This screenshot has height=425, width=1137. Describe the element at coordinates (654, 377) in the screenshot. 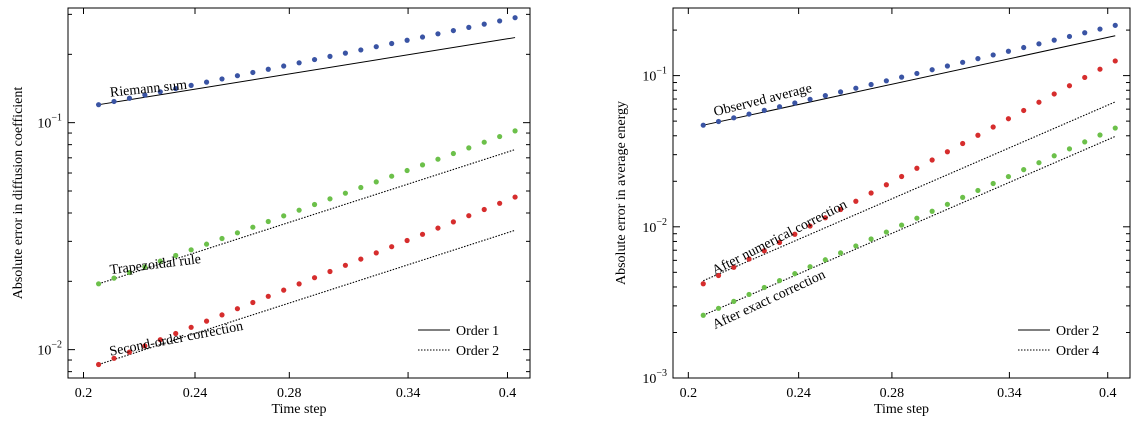

I see `y-tick-label: 10⁻³` at that location.